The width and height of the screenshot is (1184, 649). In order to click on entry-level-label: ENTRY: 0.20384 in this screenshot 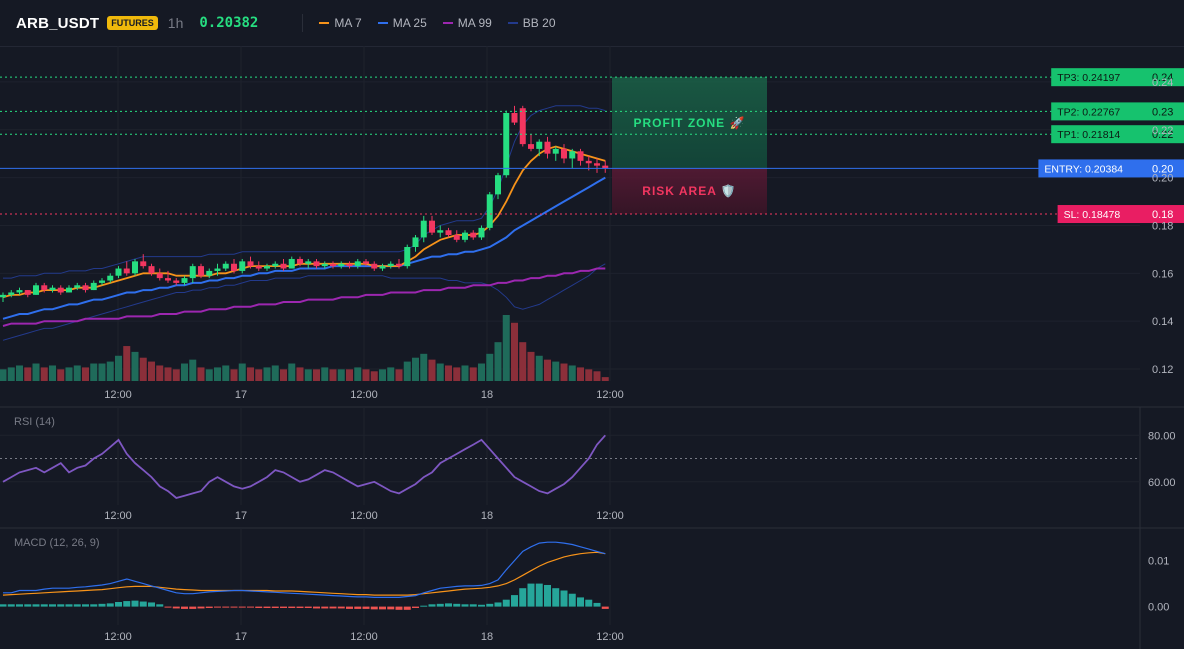, I will do `click(1083, 169)`.